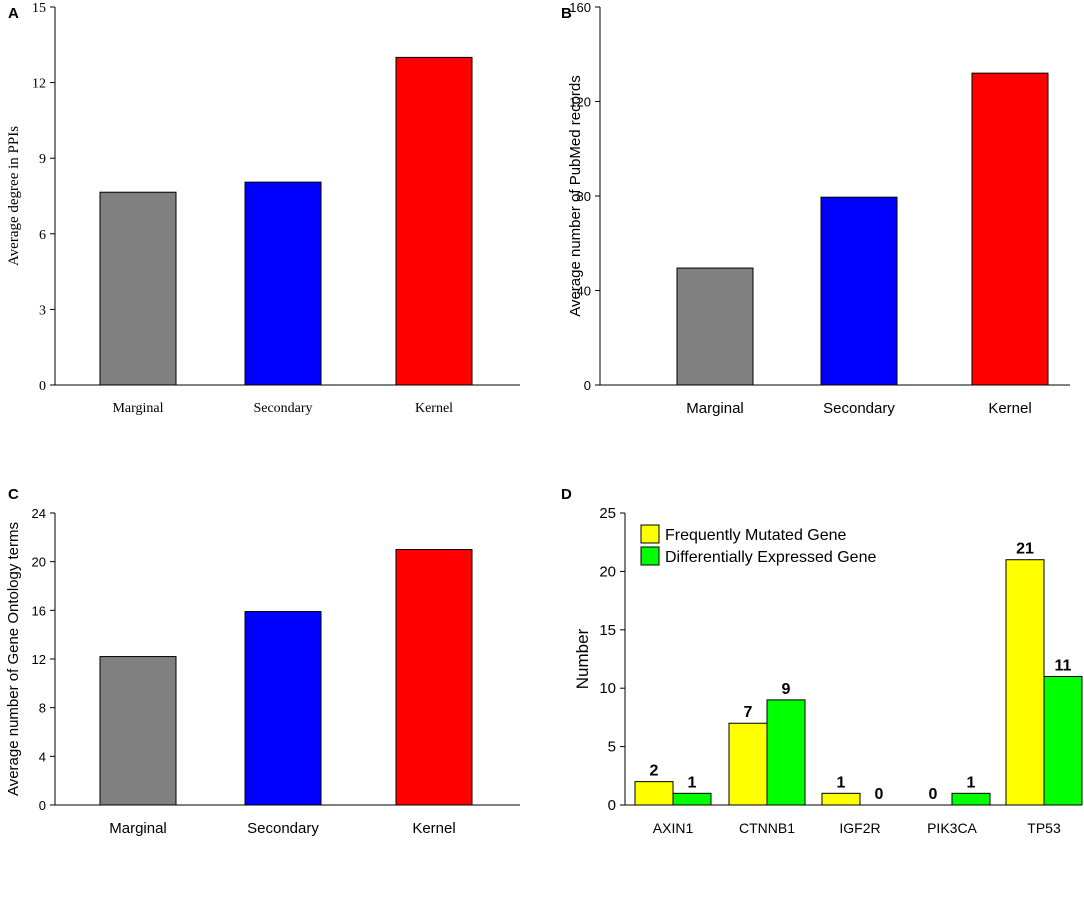 The width and height of the screenshot is (1084, 920). What do you see at coordinates (584, 291) in the screenshot?
I see `y-tick-label: 40` at bounding box center [584, 291].